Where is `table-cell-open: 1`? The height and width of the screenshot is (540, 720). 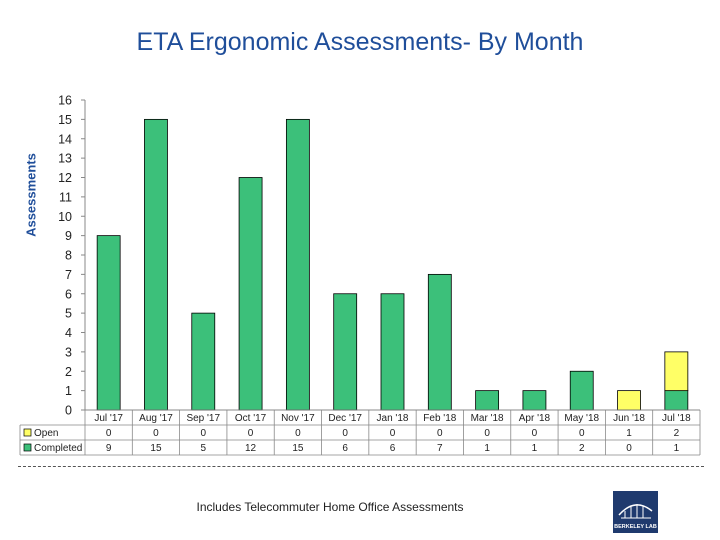
table-cell-open: 1 is located at coordinates (629, 433).